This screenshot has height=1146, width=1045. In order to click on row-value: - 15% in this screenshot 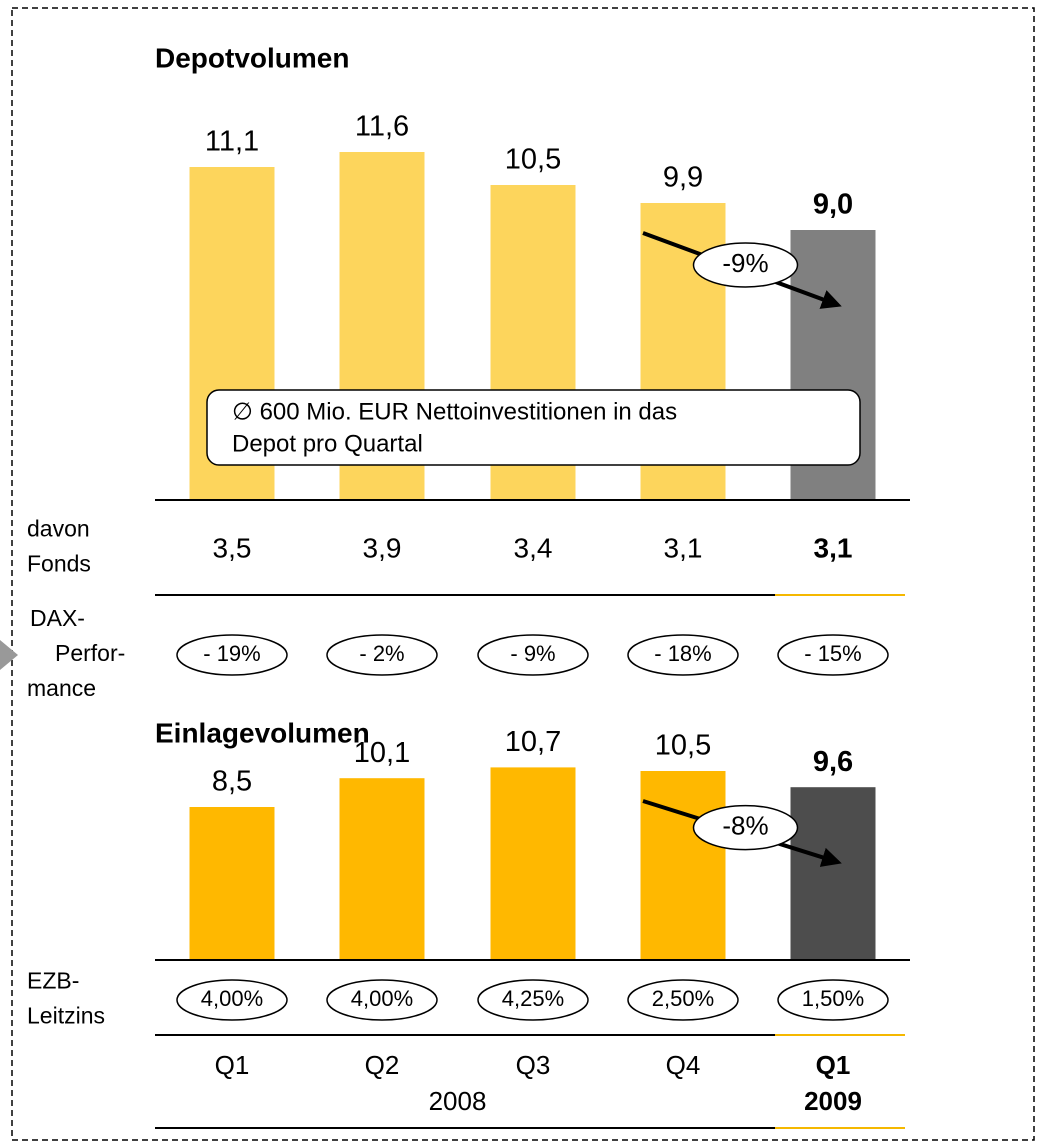, I will do `click(832, 653)`.